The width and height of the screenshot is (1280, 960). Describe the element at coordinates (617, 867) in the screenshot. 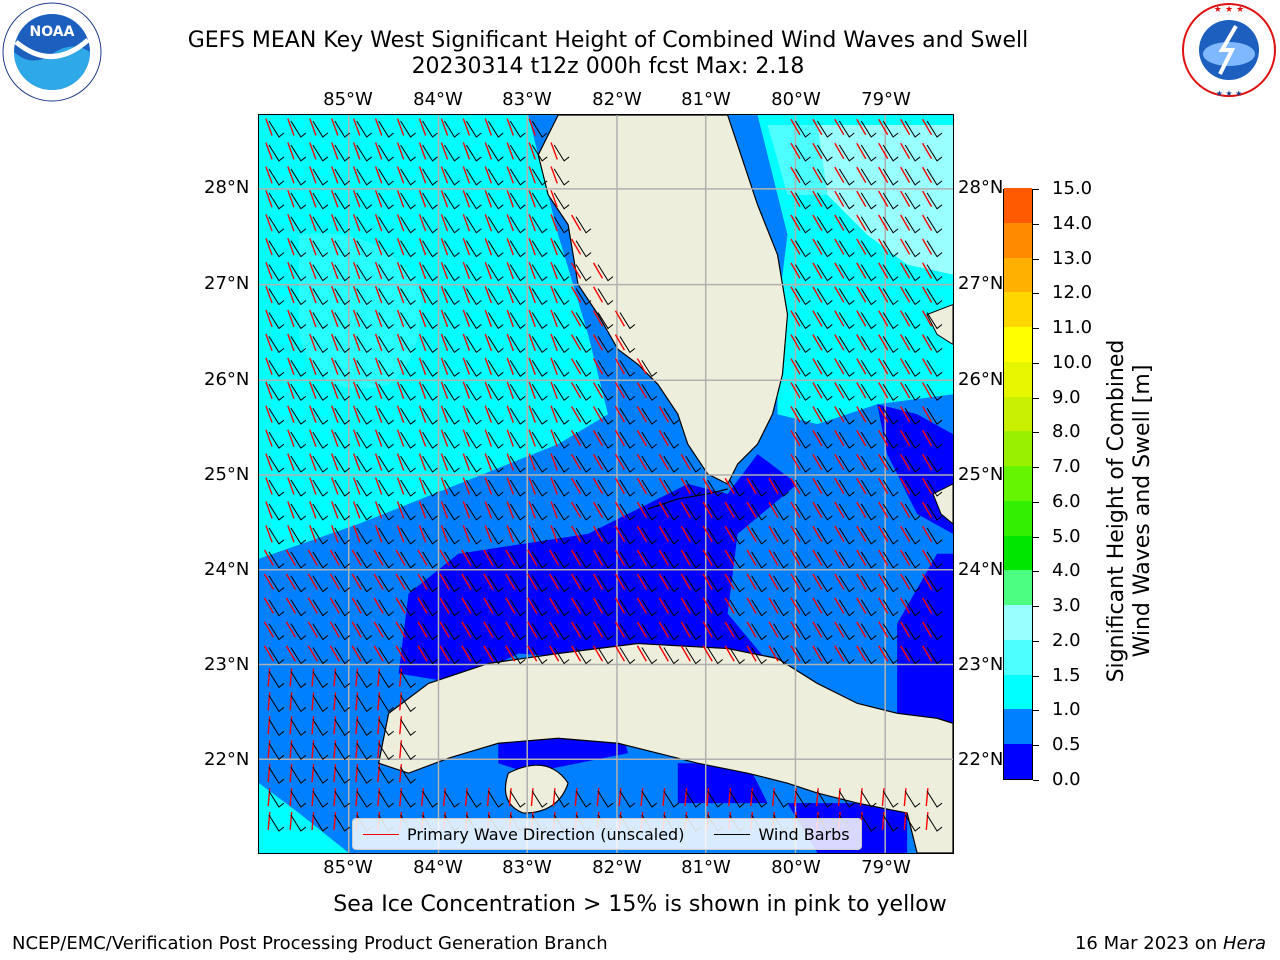

I see `lon-label-bottom: 82°W` at that location.